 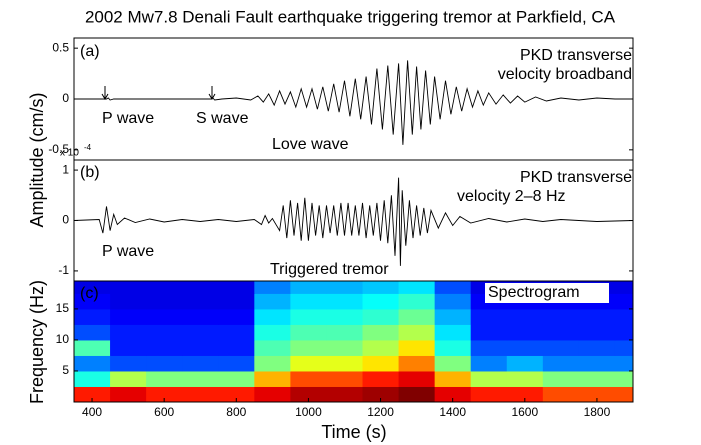 What do you see at coordinates (329, 269) in the screenshot?
I see `annotation: Triggered tremor` at bounding box center [329, 269].